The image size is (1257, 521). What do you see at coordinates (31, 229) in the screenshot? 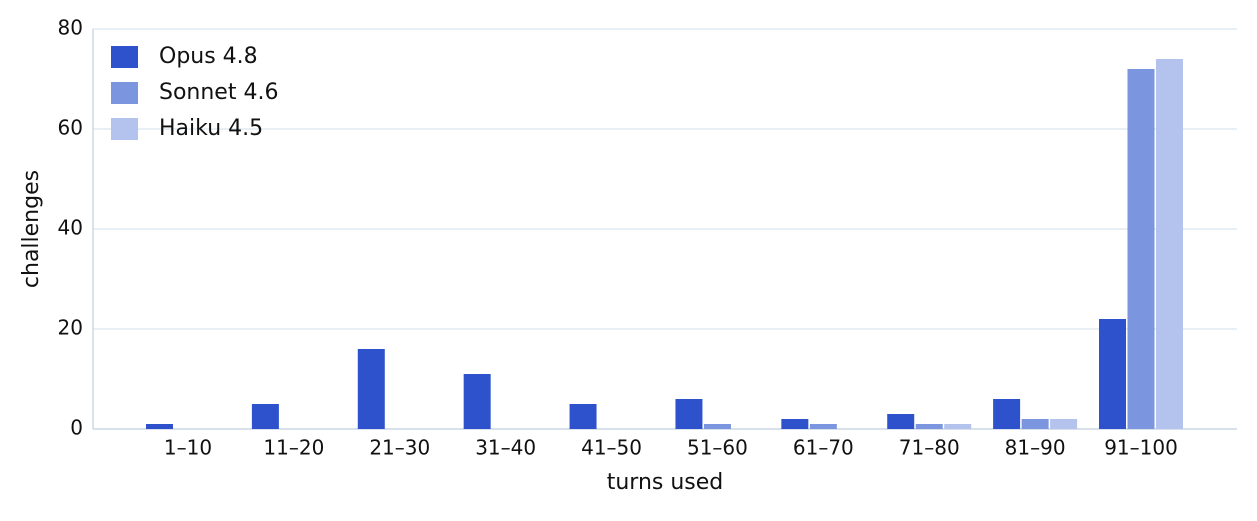
I see `y-axis-label: challenges` at bounding box center [31, 229].